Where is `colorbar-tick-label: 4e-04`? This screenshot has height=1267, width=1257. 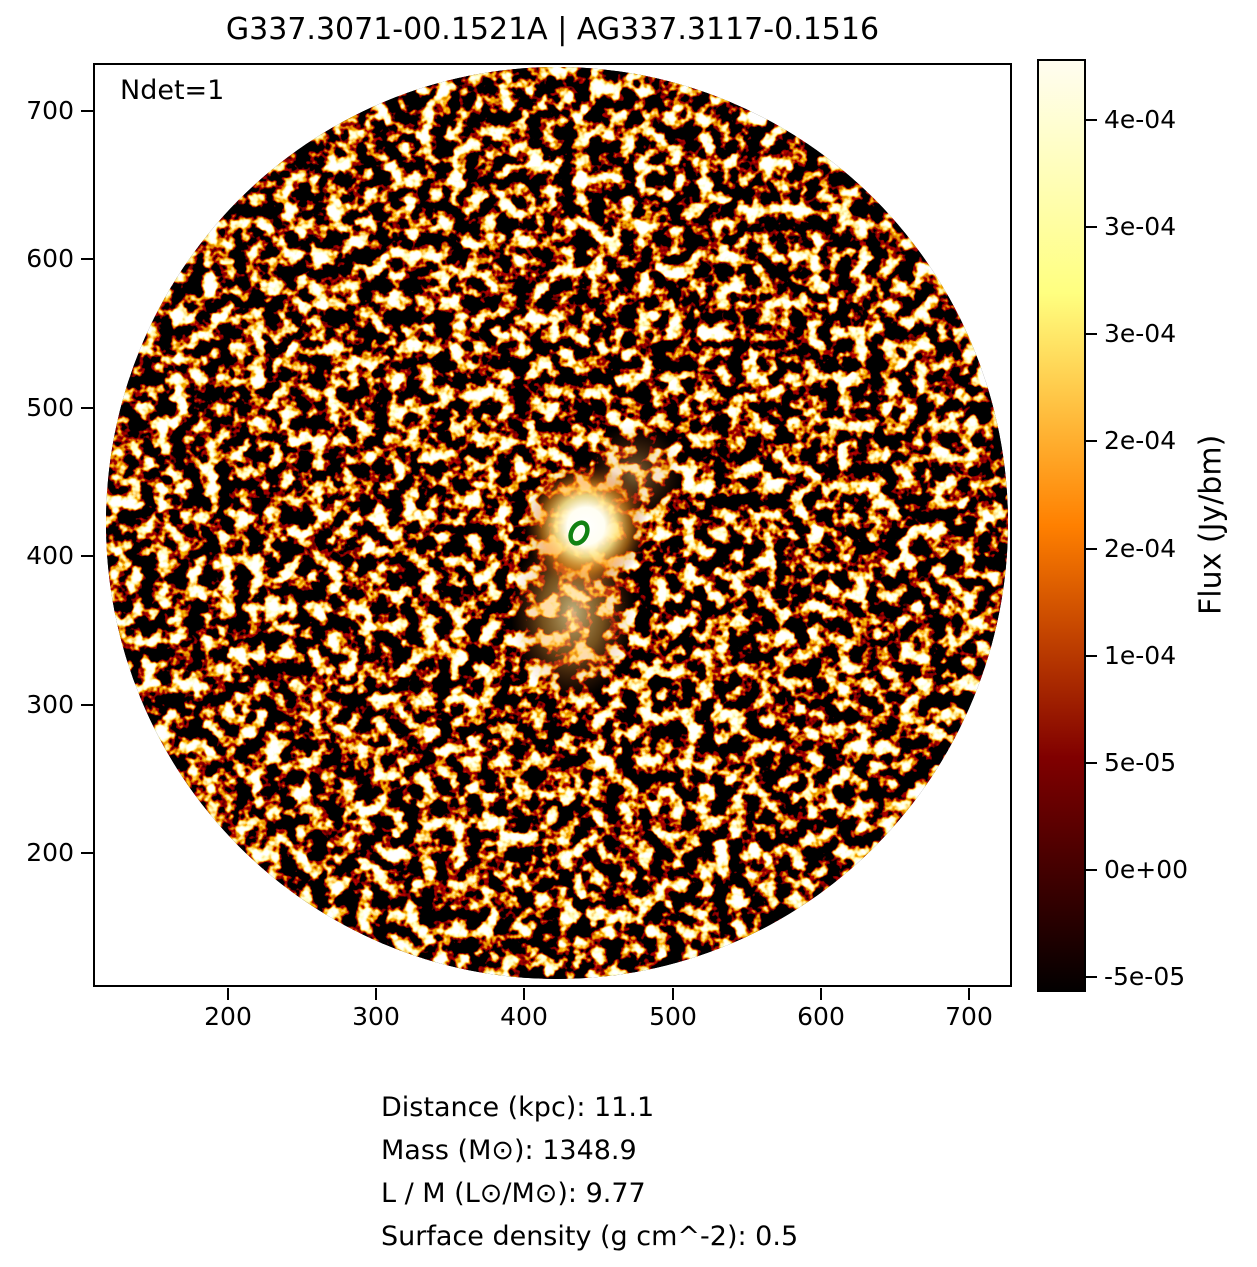 colorbar-tick-label: 4e-04 is located at coordinates (1140, 119).